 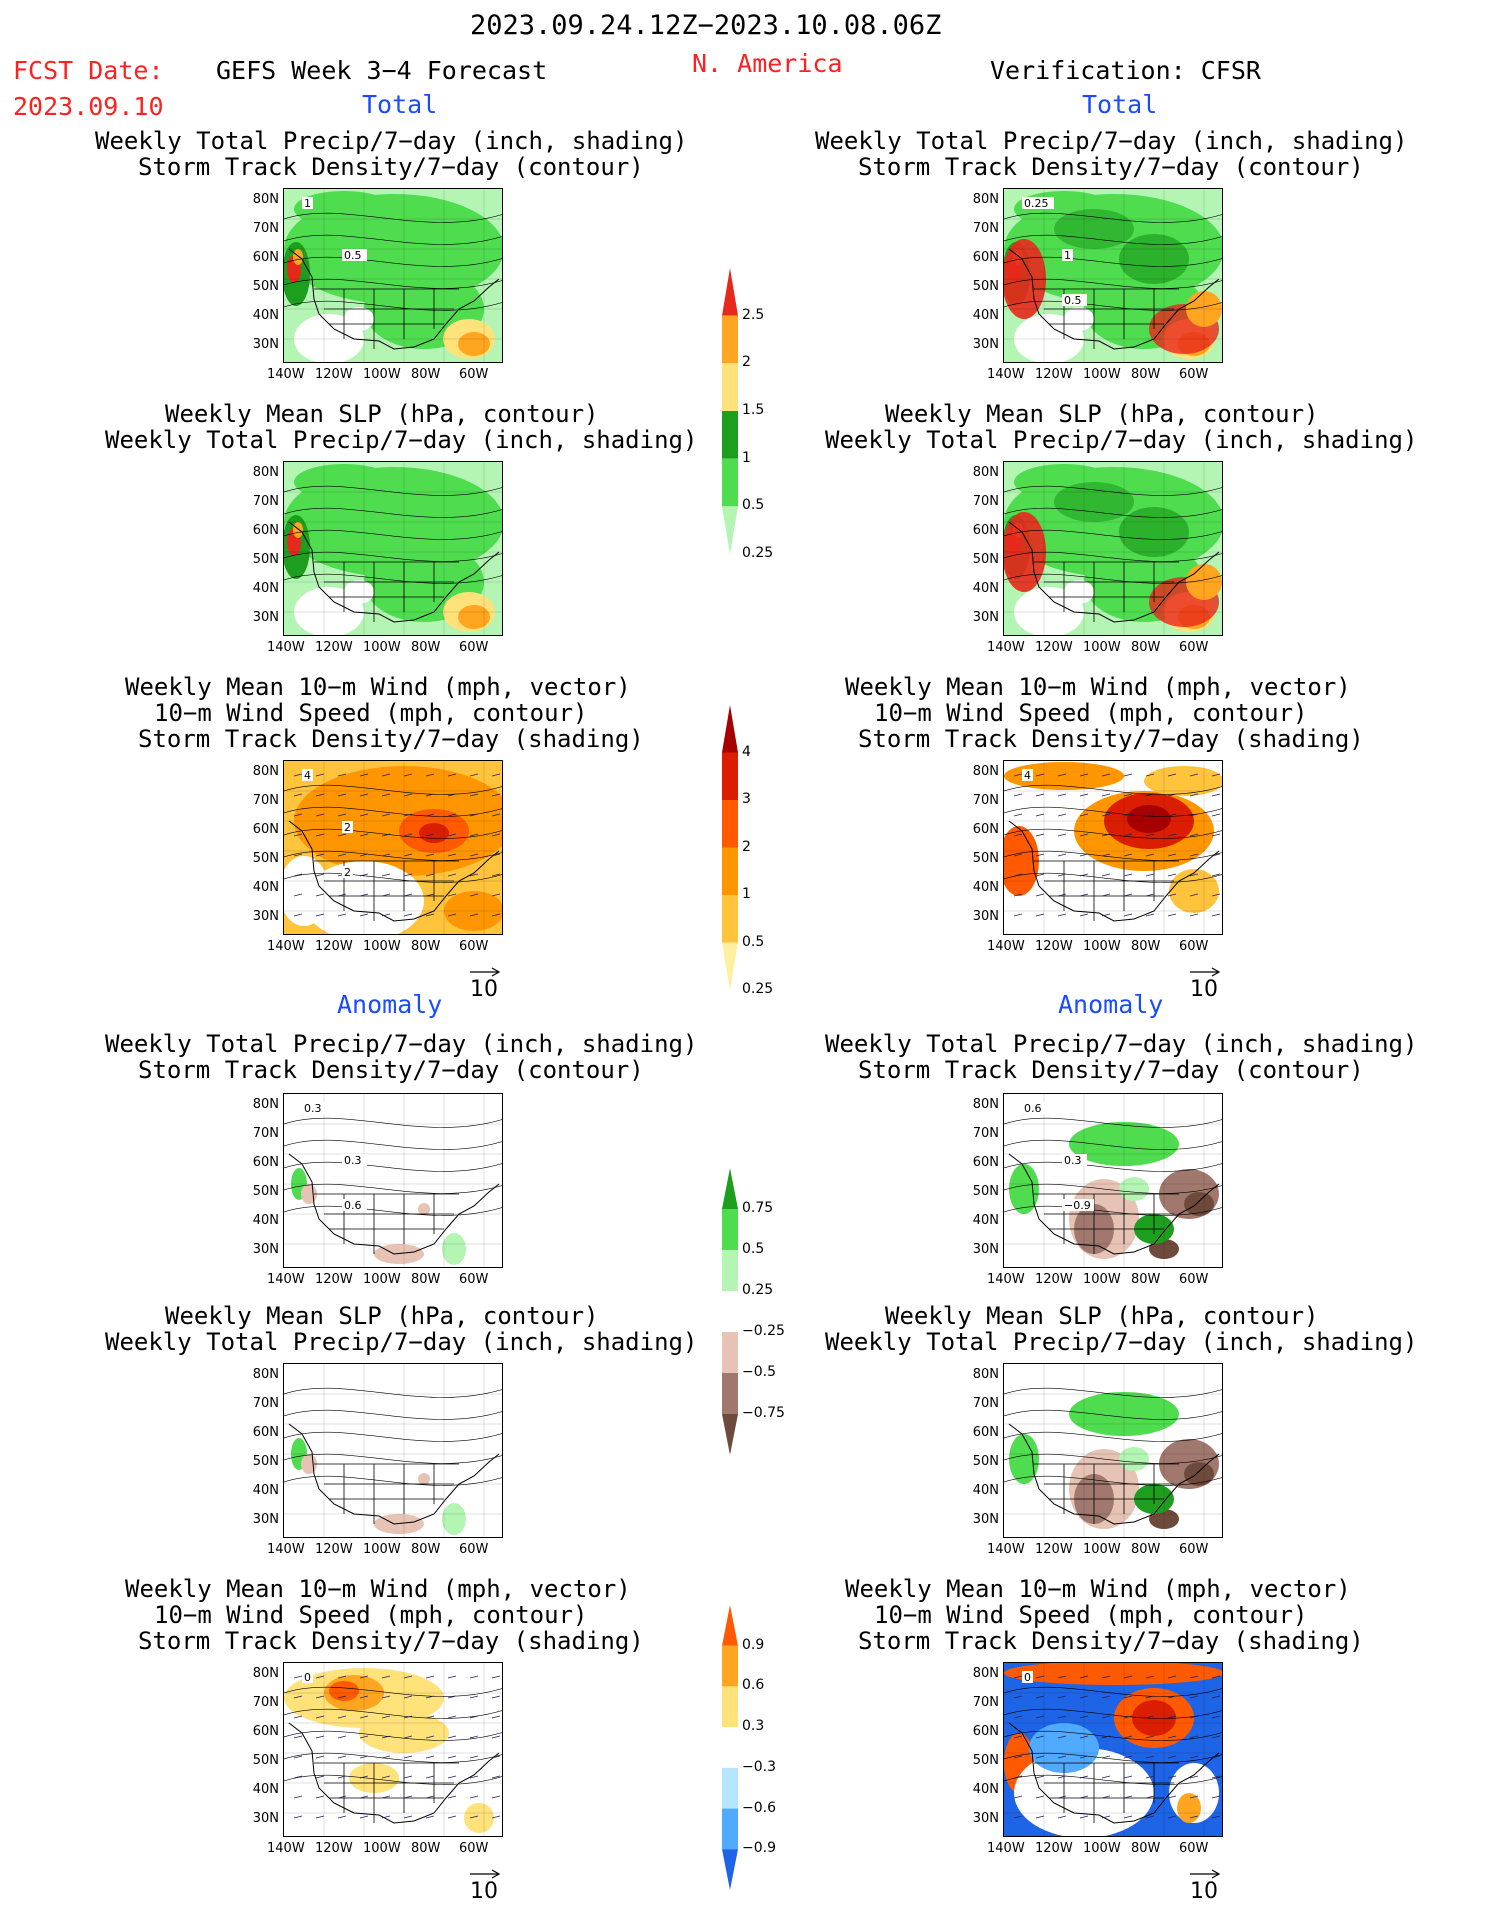 I want to click on map-panel-l4: 0.3 0.3 0.6, so click(x=393, y=1180).